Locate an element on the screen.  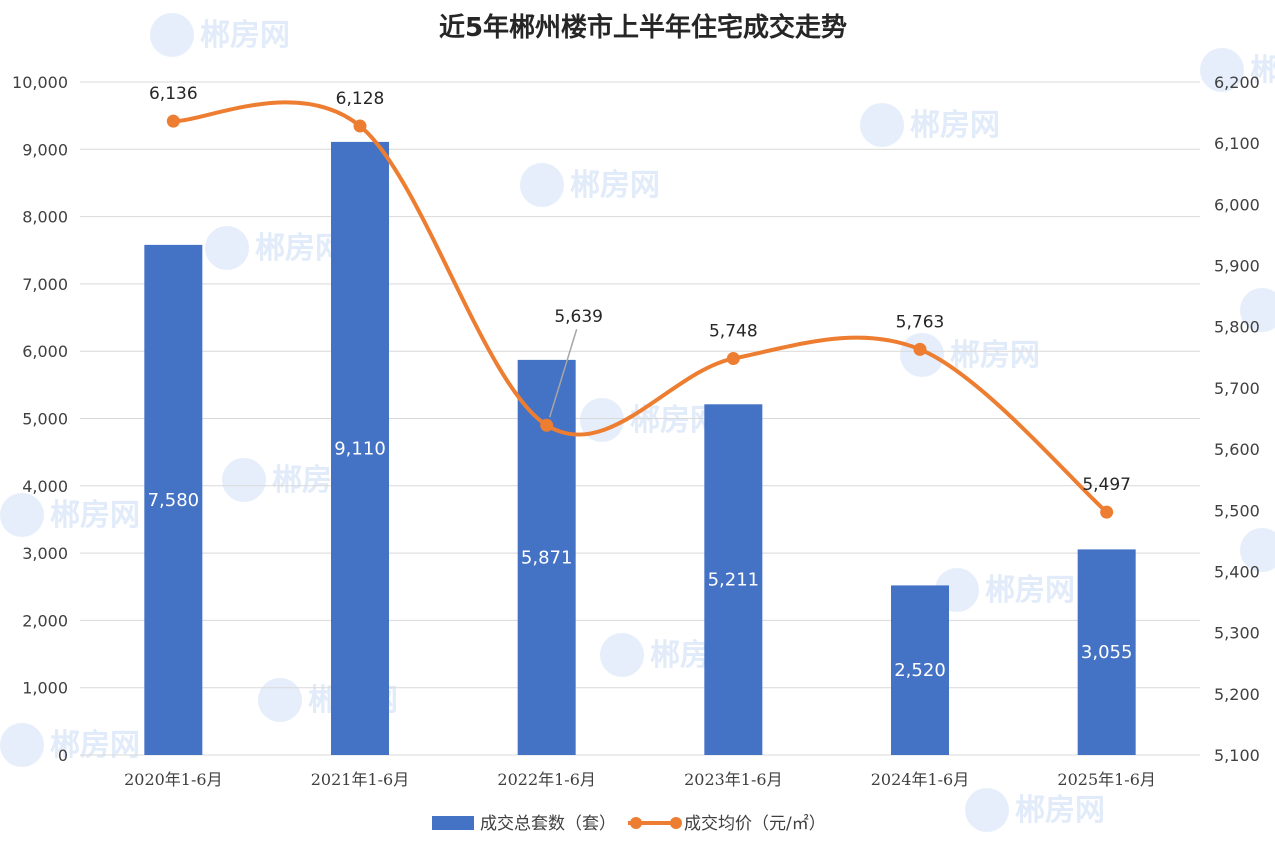
left-tick-label: 10,000 is located at coordinates (40, 82).